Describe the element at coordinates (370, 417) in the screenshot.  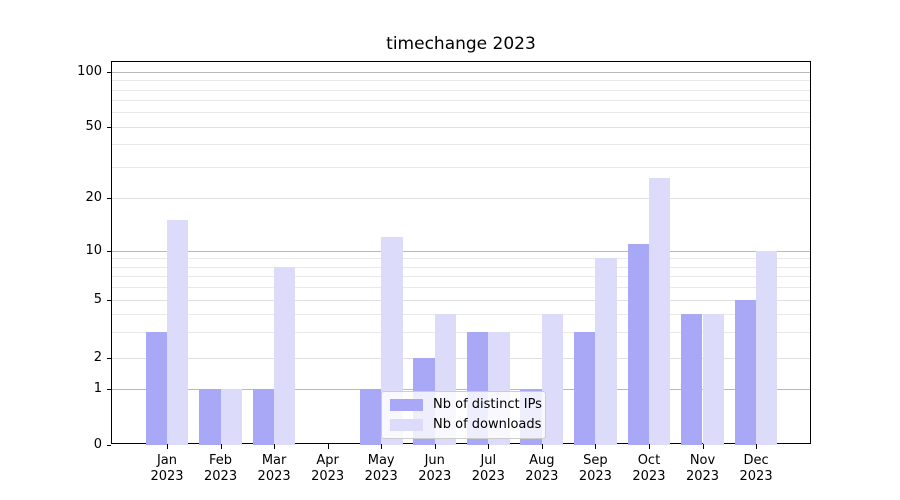
I see `bar-distinct-ips-may` at that location.